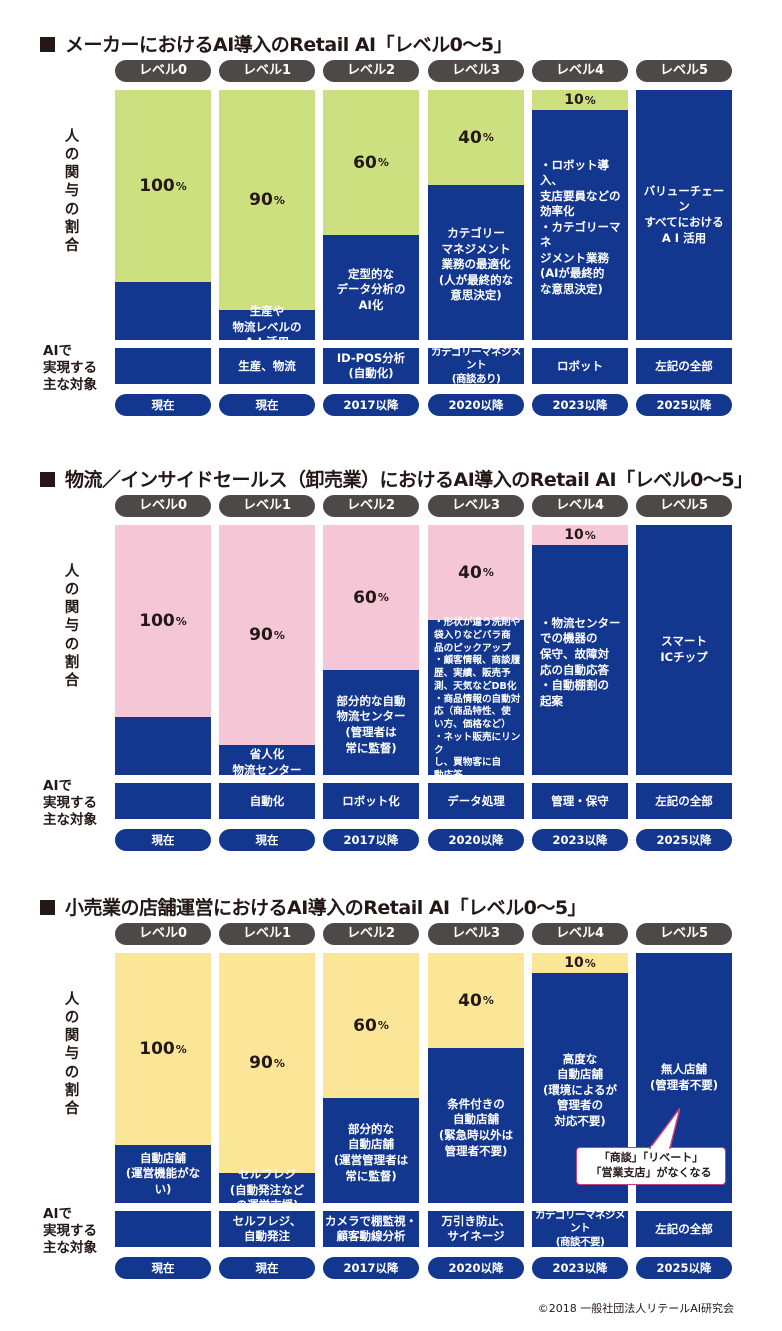 The image size is (782, 1331). Describe the element at coordinates (371, 724) in the screenshot. I see `ai-description: 部分的な自動 物流センター (管理者は 常に監督)` at that location.